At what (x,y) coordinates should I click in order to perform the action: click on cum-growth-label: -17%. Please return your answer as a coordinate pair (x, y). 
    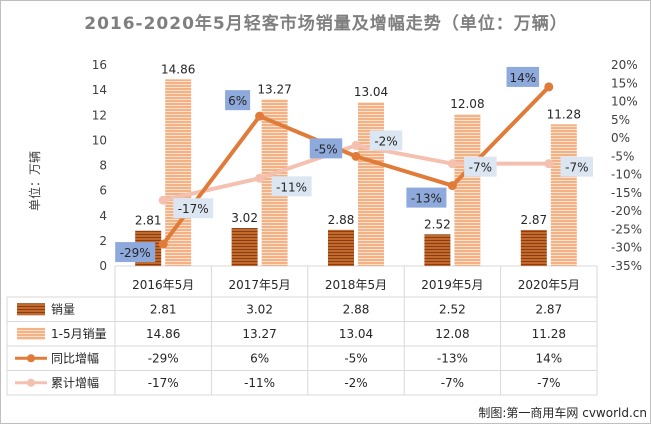
    Looking at the image, I should click on (193, 209).